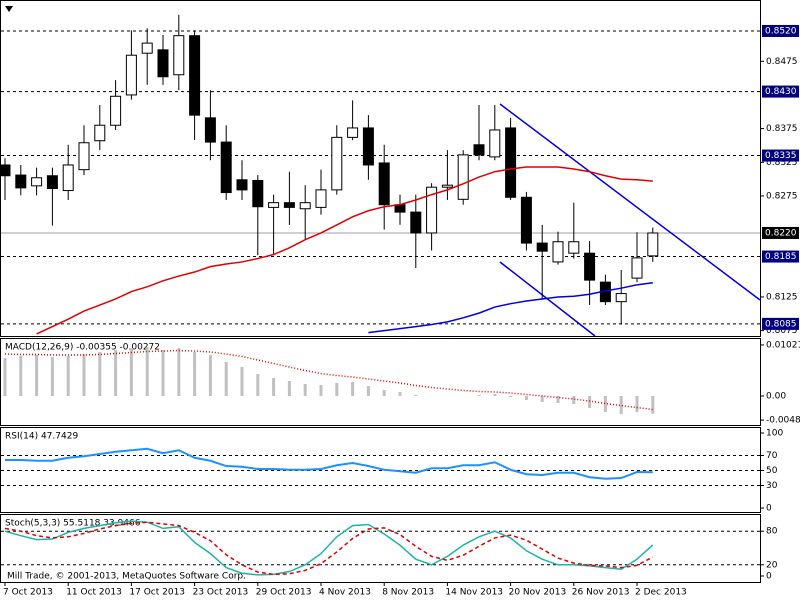  What do you see at coordinates (776, 397) in the screenshot?
I see `y-tick-label: 0.00` at bounding box center [776, 397].